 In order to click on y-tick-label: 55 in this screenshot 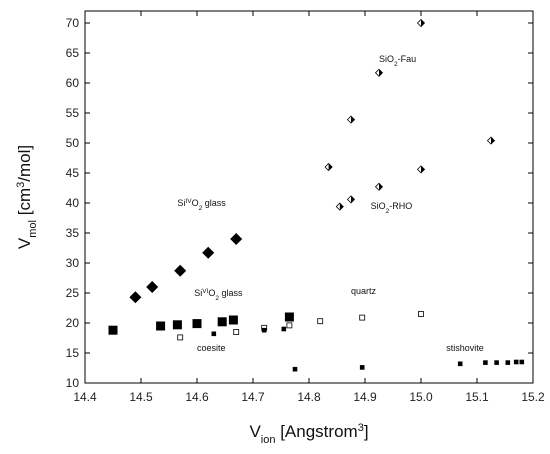, I will do `click(73, 113)`.